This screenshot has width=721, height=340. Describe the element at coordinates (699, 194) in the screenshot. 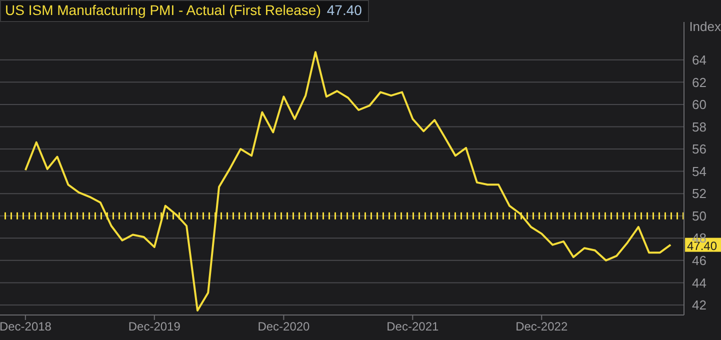

I see `y-tick-label: 52` at that location.